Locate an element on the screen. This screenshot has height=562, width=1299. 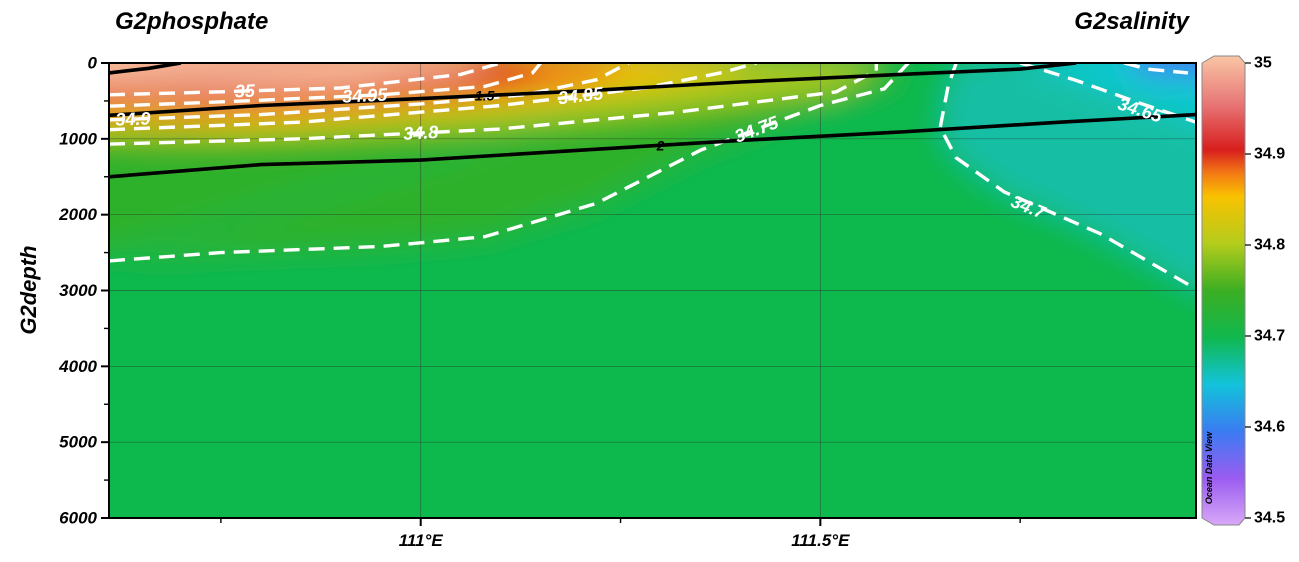
y-tick-label: 4000 is located at coordinates (77, 366).